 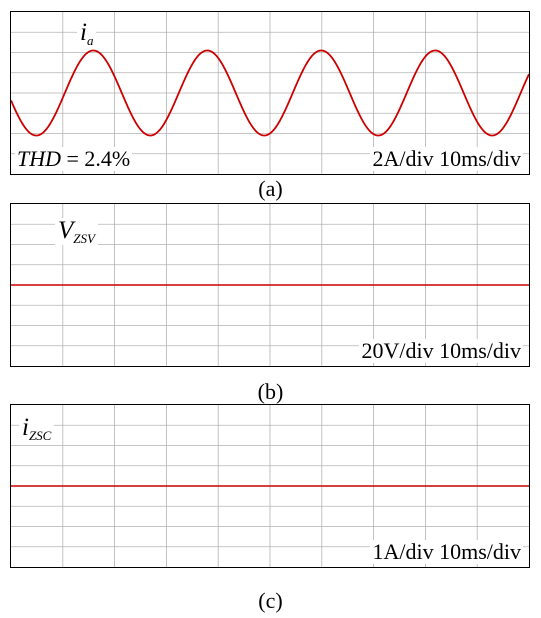 What do you see at coordinates (74, 158) in the screenshot?
I see `thd-label: THD = 2.4%` at bounding box center [74, 158].